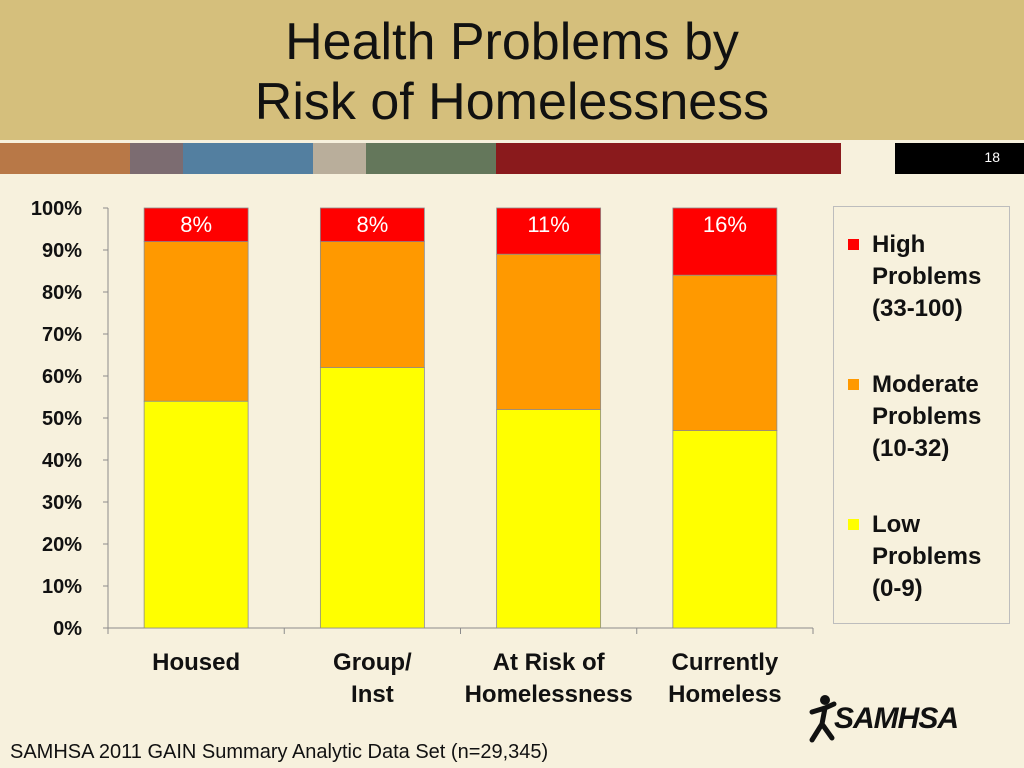 This screenshot has height=768, width=1024. I want to click on slide-title-line1: Health Problems by, so click(512, 42).